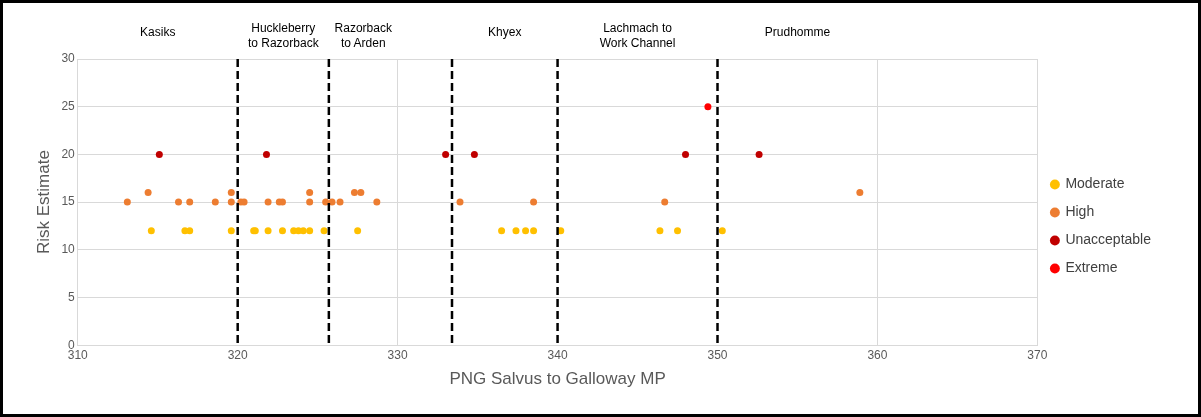 The width and height of the screenshot is (1201, 417). What do you see at coordinates (158, 32) in the screenshot?
I see `text: Kasiks` at bounding box center [158, 32].